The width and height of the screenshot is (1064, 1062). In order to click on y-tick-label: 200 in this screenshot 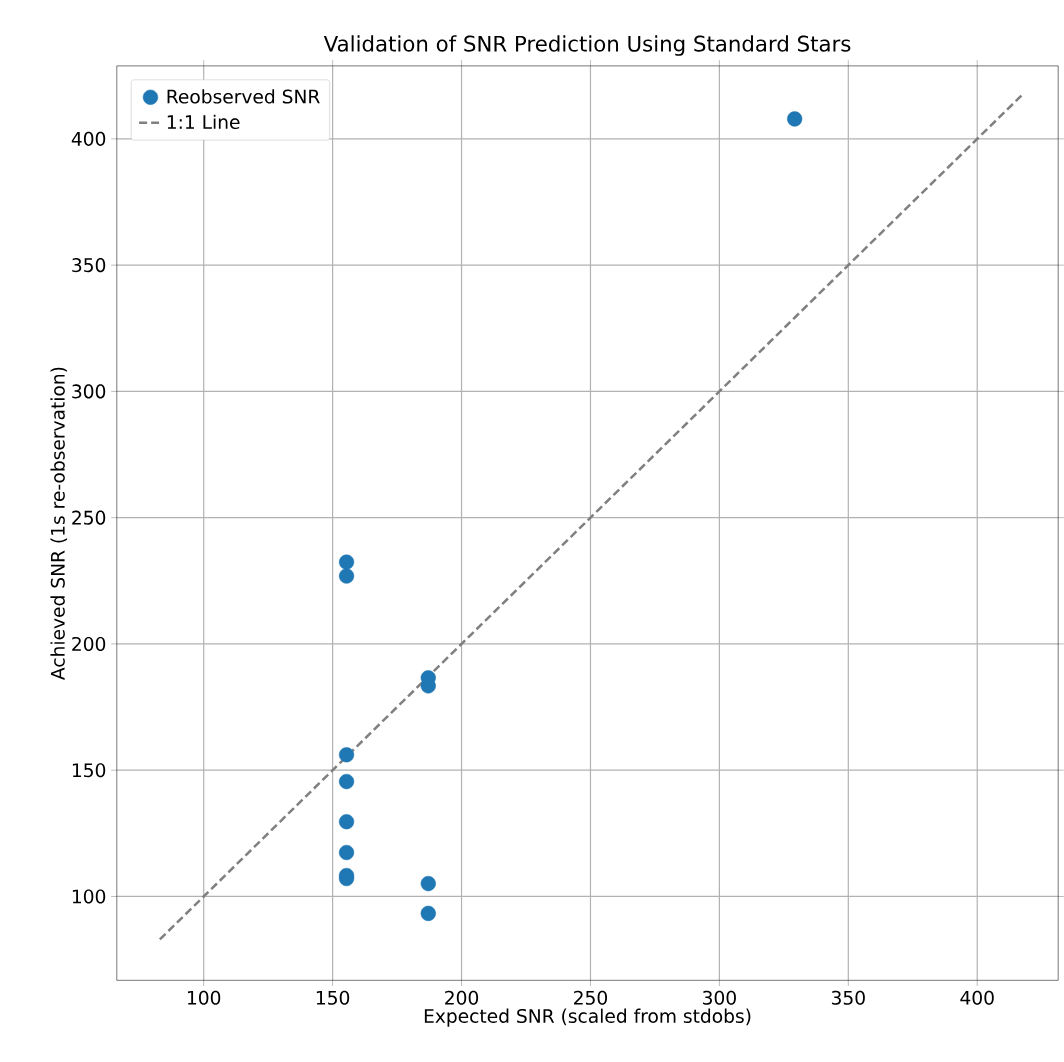, I will do `click(89, 643)`.